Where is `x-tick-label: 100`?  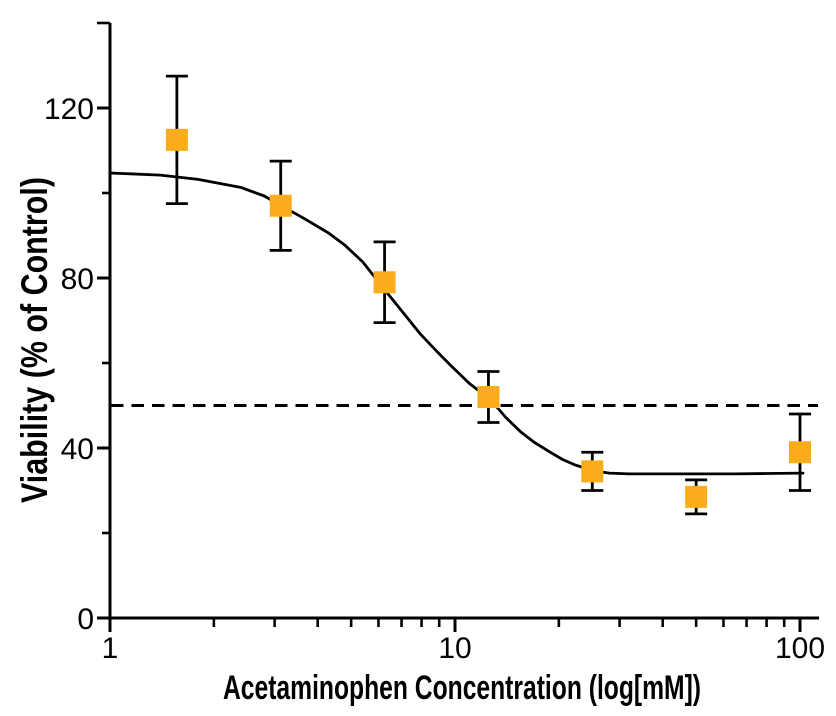
x-tick-label: 100 is located at coordinates (800, 648).